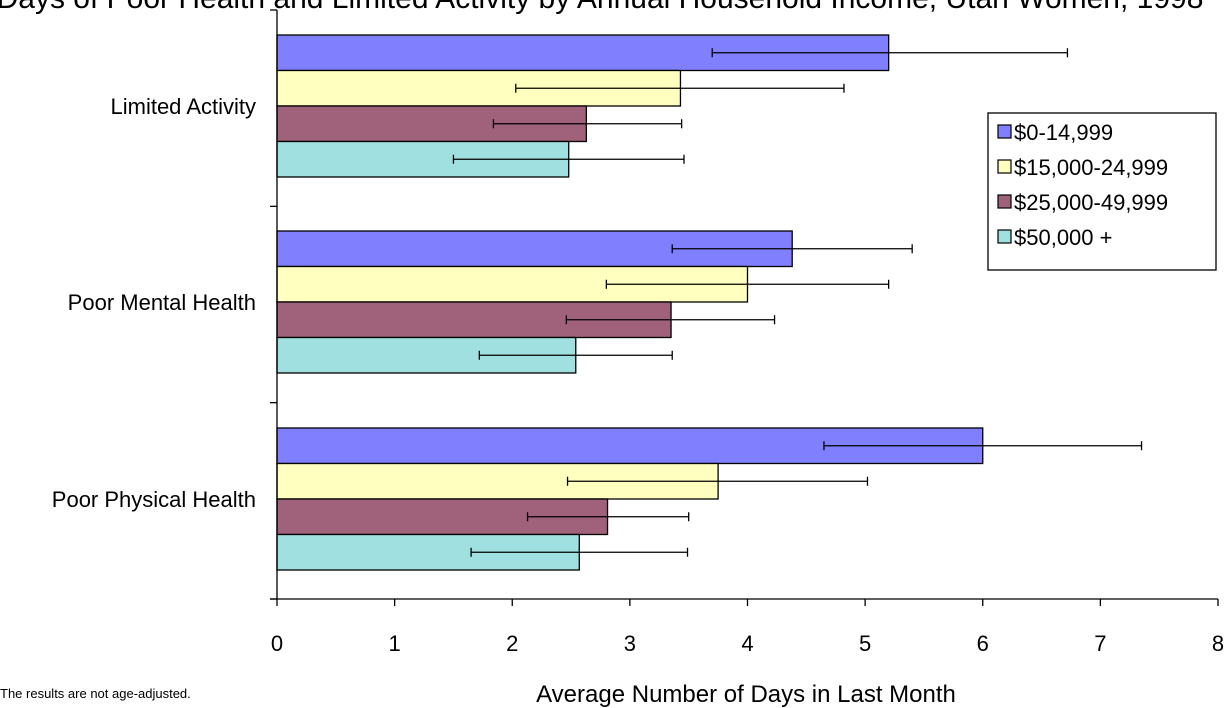  Describe the element at coordinates (1091, 202) in the screenshot. I see `legend-label: $25,000-49,999` at that location.